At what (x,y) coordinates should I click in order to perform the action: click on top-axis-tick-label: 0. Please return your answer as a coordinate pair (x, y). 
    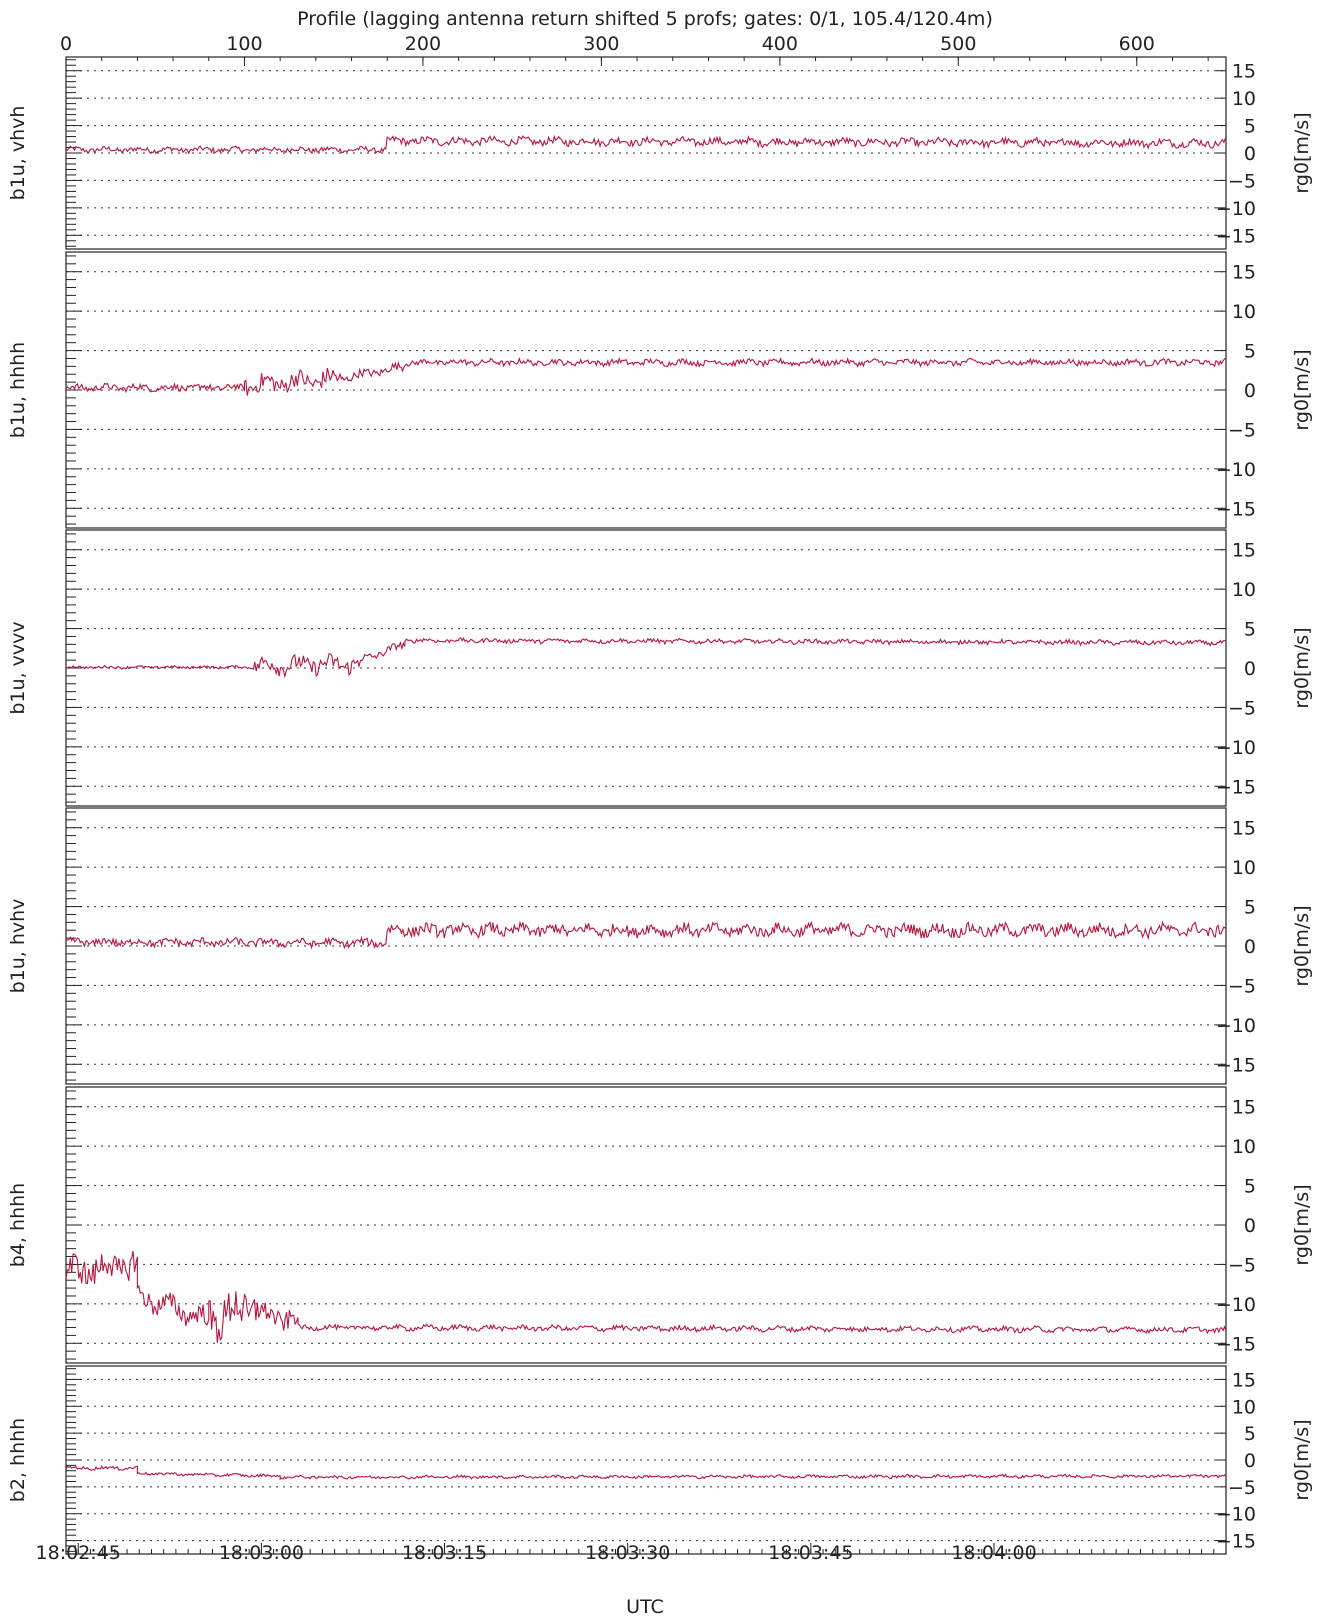
    Looking at the image, I should click on (66, 44).